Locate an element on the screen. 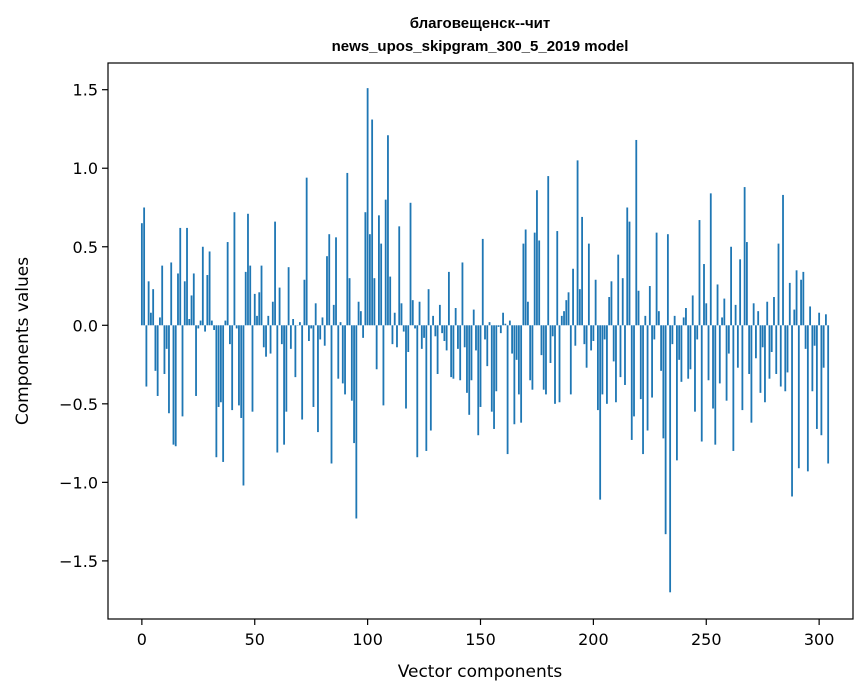 Image resolution: width=867 pixels, height=696 pixels. y-tick-label: −1.0 is located at coordinates (78, 482).